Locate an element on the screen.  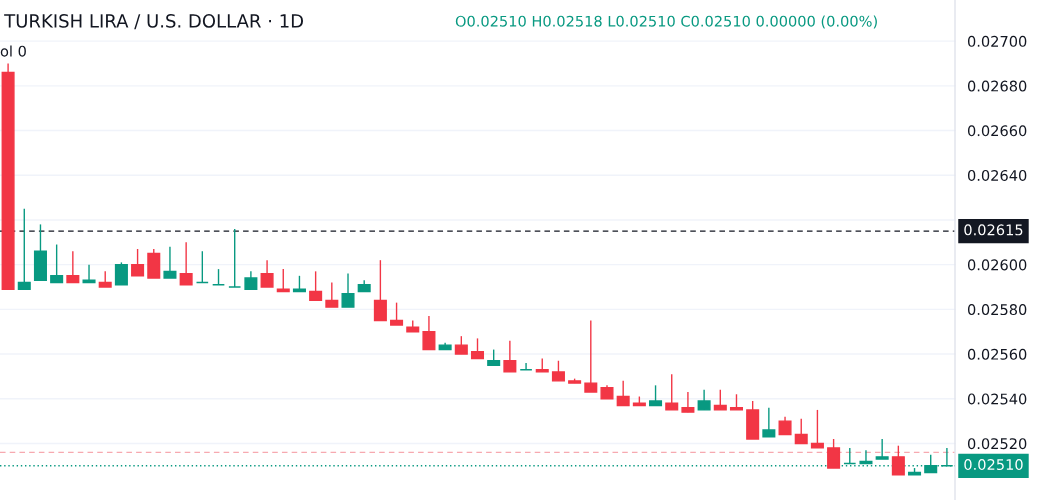
ref-line-label: 0.02615 is located at coordinates (993, 230).